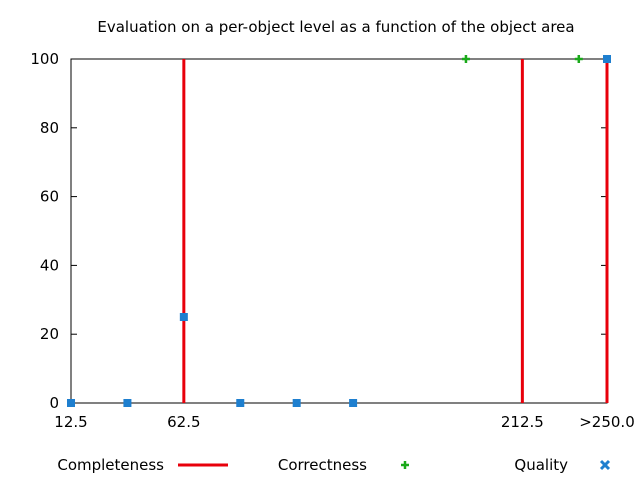  Describe the element at coordinates (49, 128) in the screenshot. I see `y-tick-label-4: 80` at that location.